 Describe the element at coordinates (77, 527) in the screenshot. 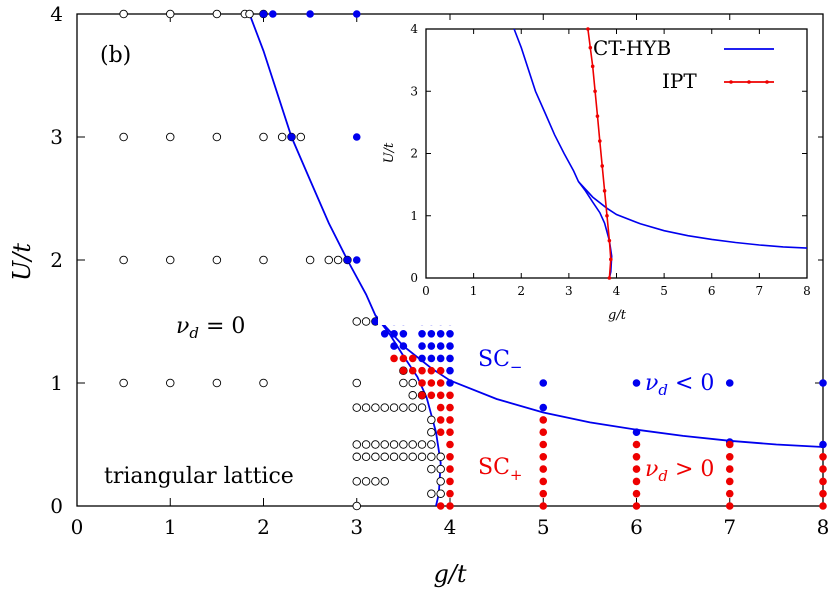

I see `x-tick-label: 0` at that location.